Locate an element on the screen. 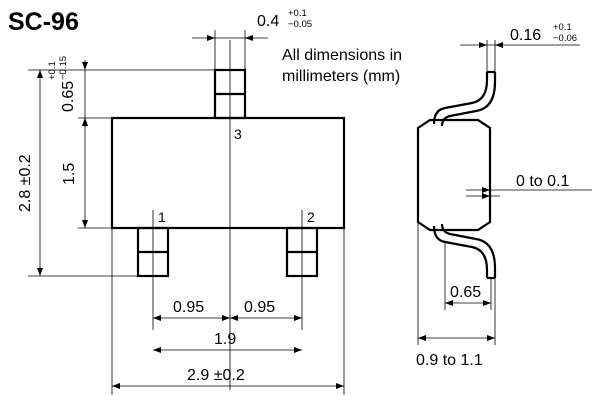 Image resolution: width=600 pixels, height=410 pixels. dim-body-height-value: 1.5 is located at coordinates (69, 174).